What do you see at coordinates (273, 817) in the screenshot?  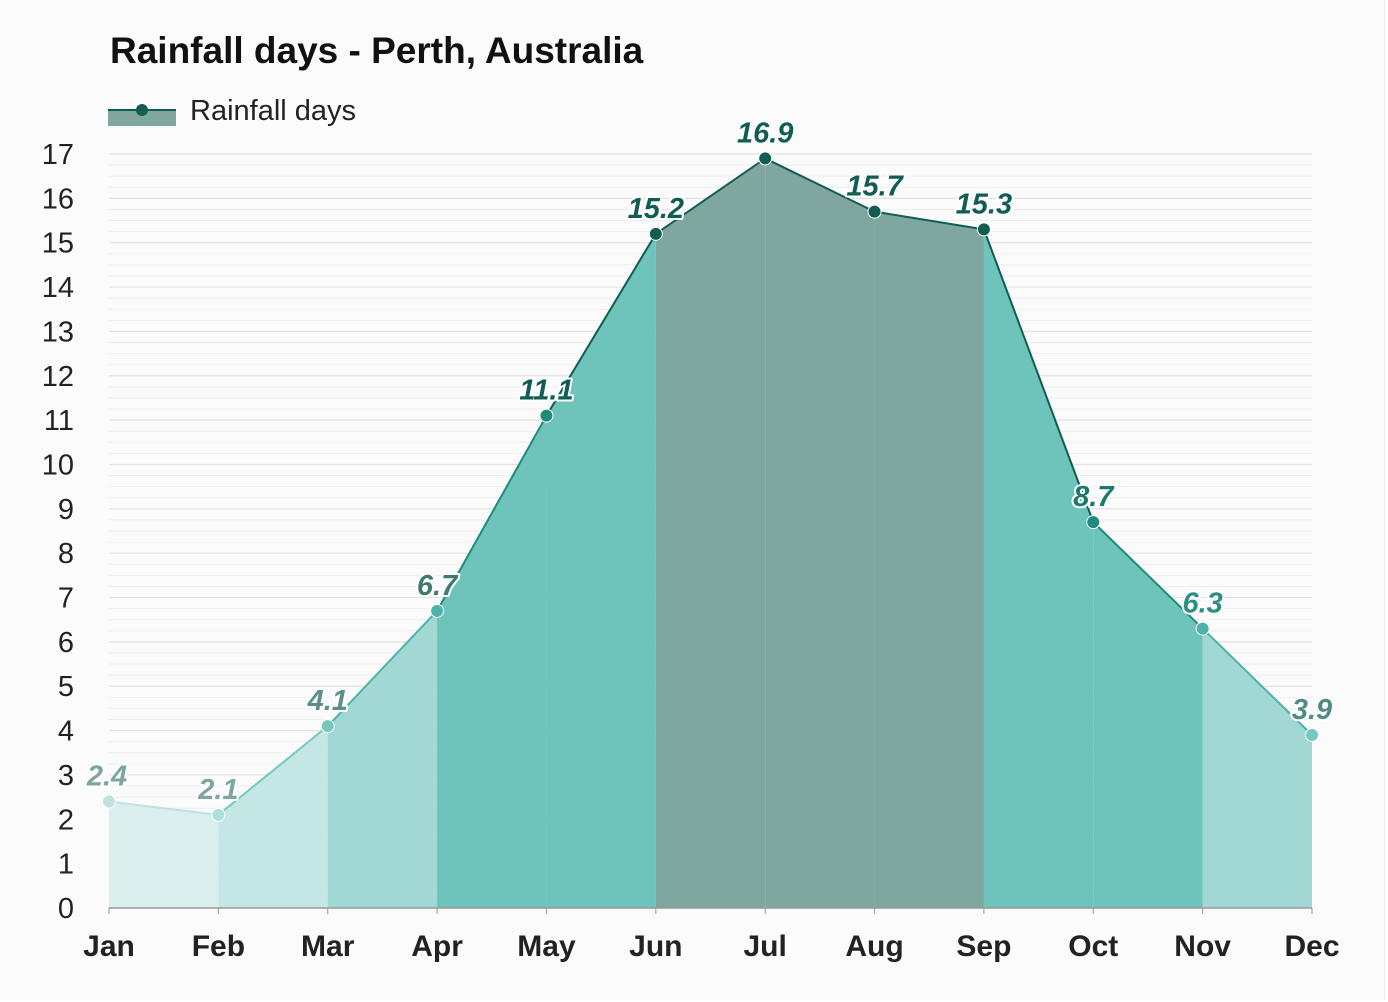 I see `area-segment-feb` at bounding box center [273, 817].